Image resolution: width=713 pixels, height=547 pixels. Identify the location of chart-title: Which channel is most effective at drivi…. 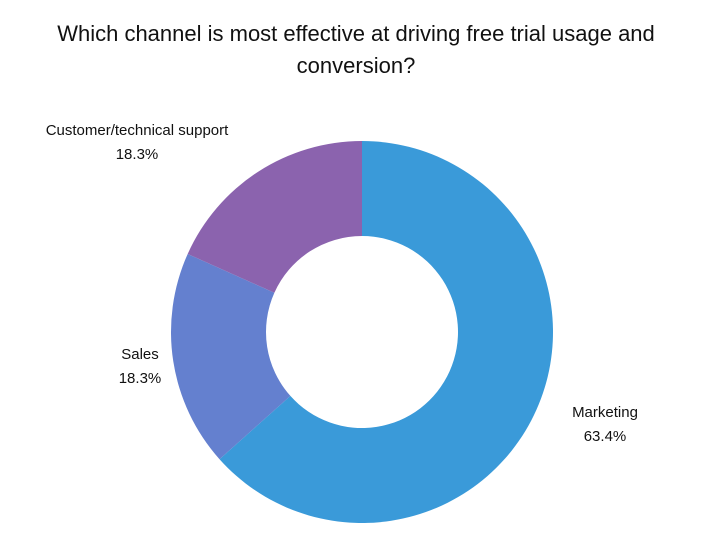
(356, 49).